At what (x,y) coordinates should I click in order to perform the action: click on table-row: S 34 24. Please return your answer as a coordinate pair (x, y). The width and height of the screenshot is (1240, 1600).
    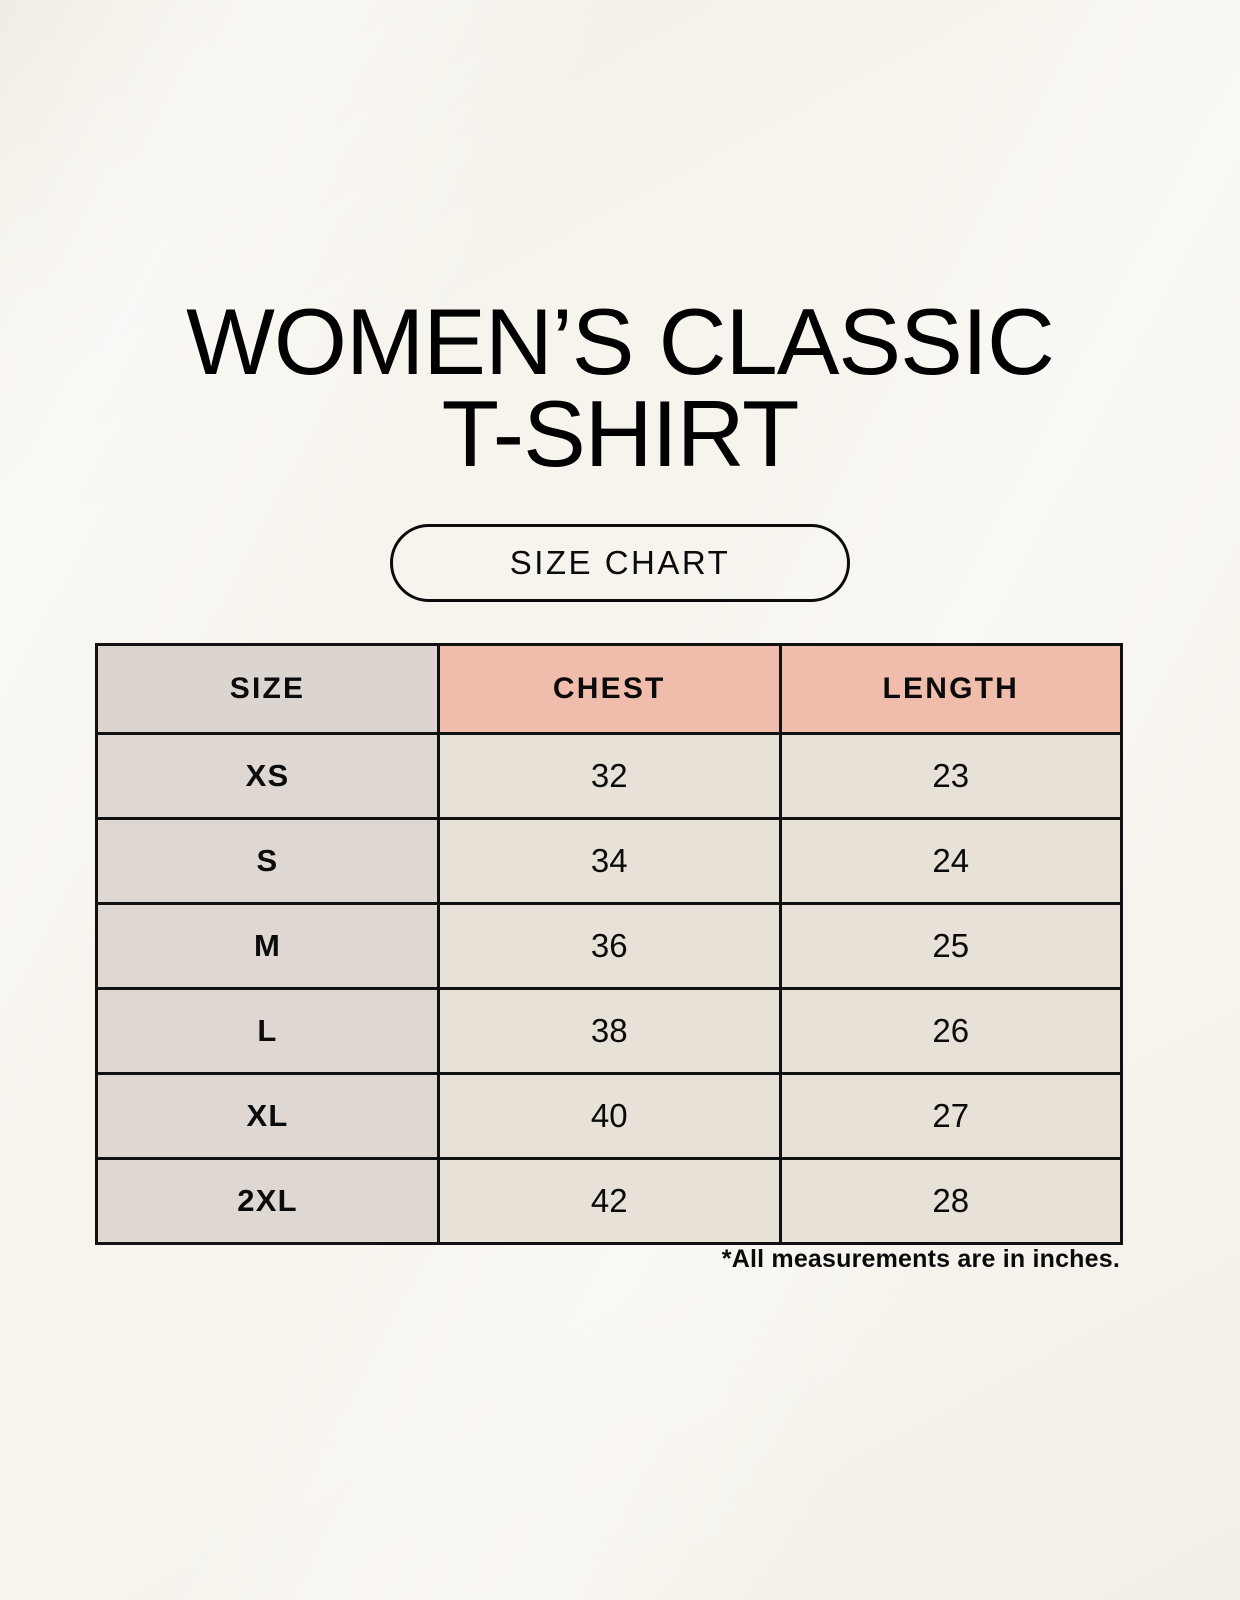
    Looking at the image, I should click on (609, 861).